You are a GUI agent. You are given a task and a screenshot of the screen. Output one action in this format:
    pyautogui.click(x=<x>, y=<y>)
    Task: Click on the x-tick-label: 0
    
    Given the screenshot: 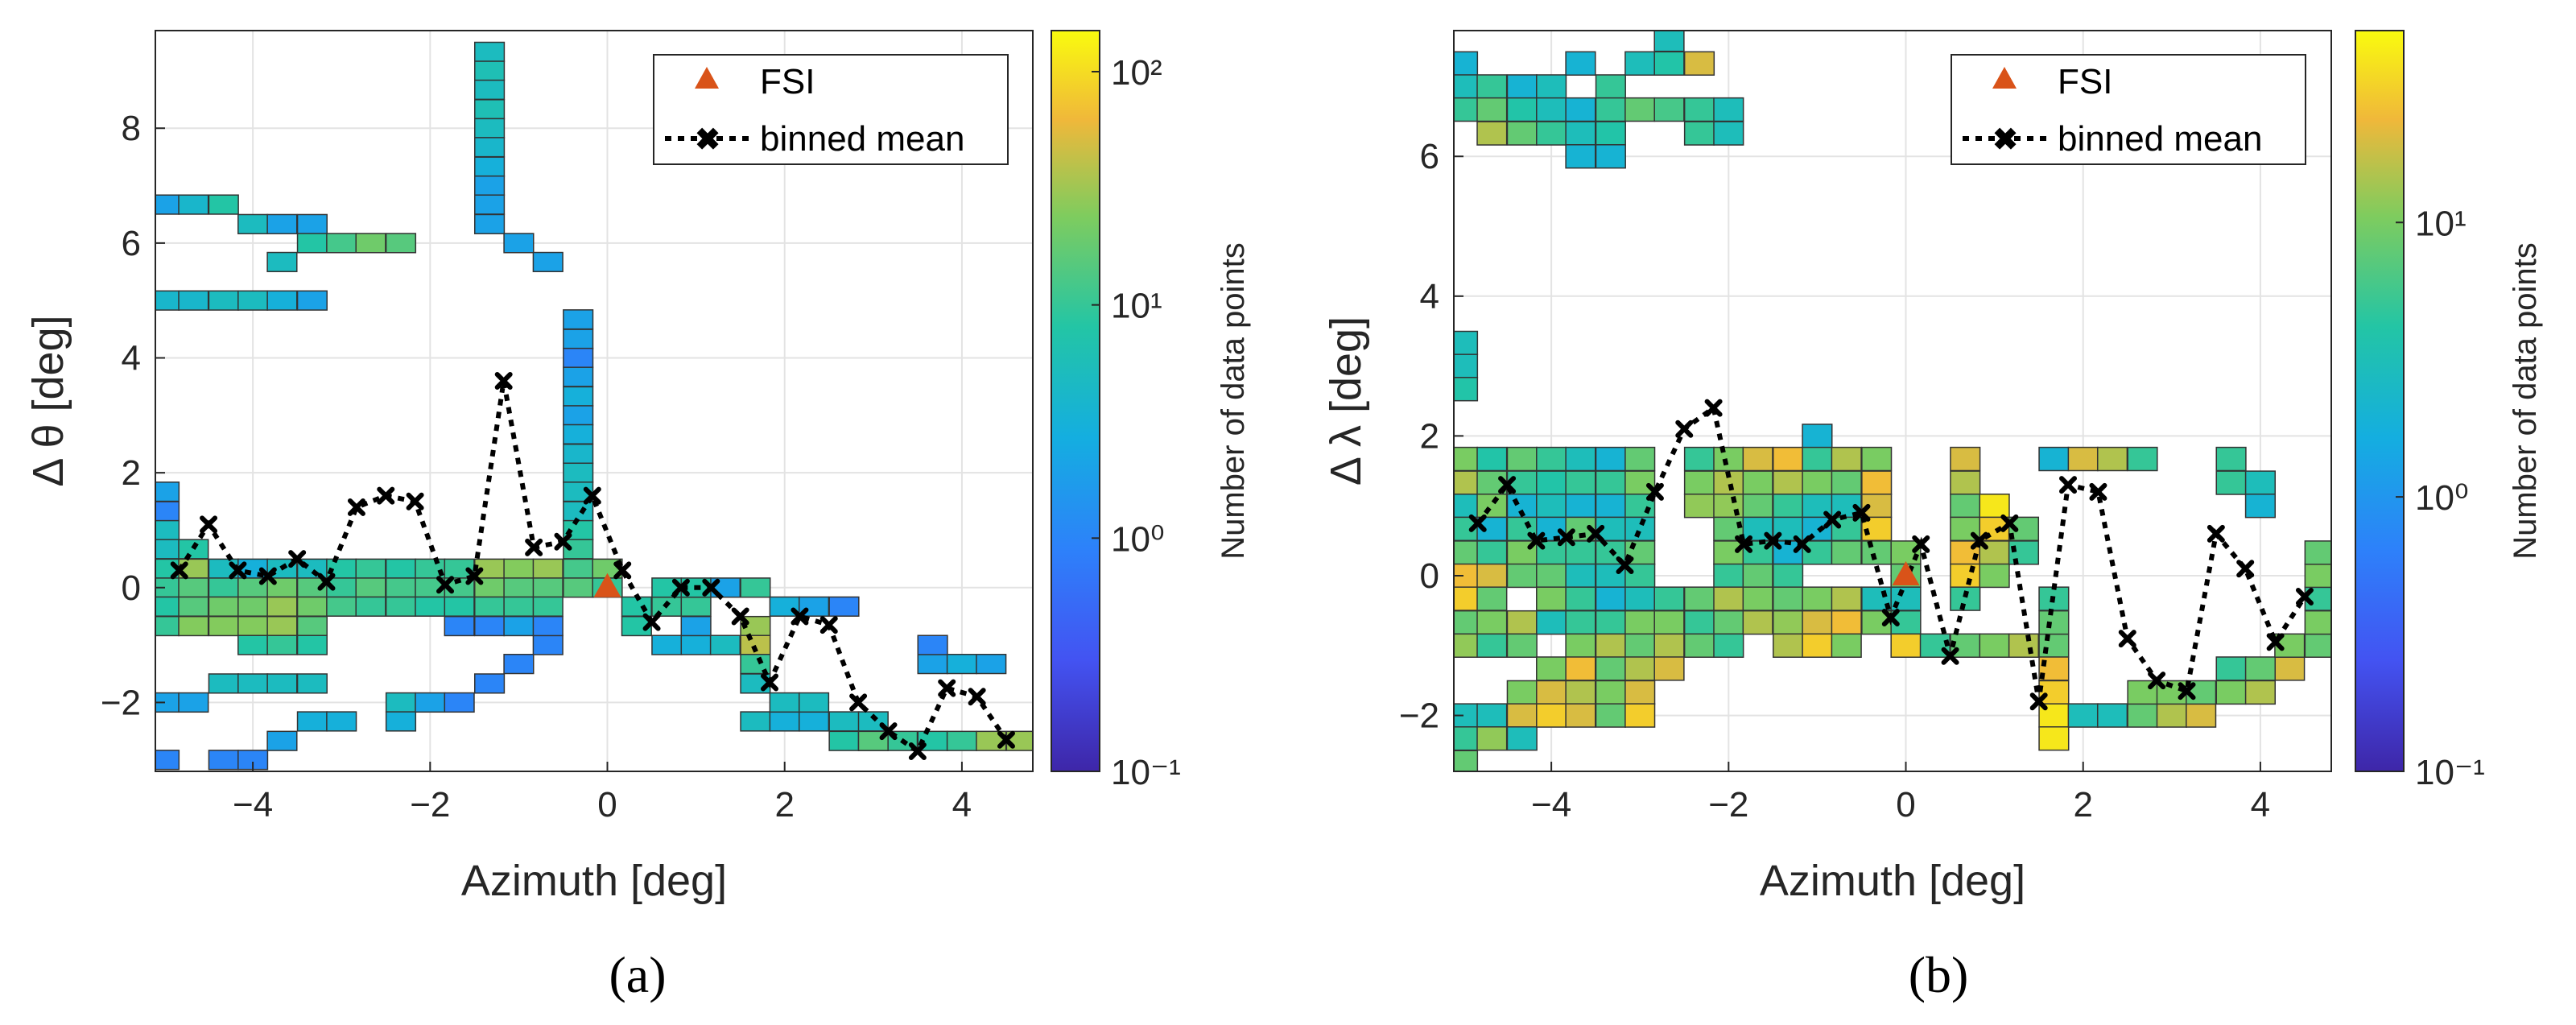 What is the action you would take?
    pyautogui.click(x=607, y=805)
    